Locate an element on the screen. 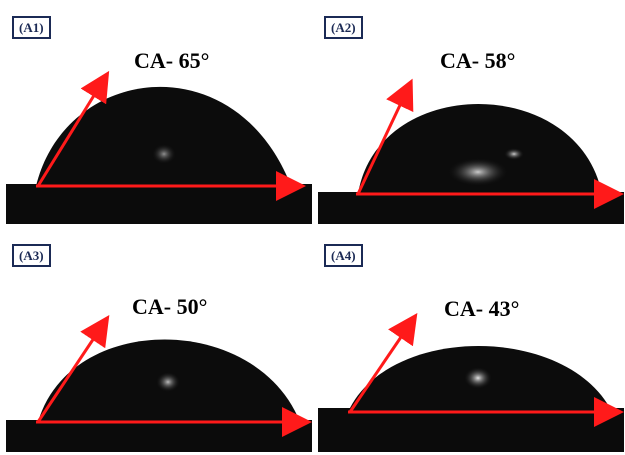 The width and height of the screenshot is (625, 455). droplet-image-a3 is located at coordinates (159, 383).